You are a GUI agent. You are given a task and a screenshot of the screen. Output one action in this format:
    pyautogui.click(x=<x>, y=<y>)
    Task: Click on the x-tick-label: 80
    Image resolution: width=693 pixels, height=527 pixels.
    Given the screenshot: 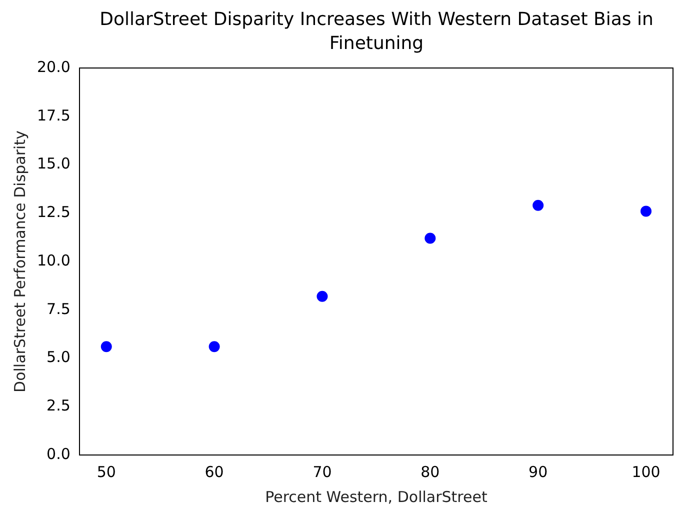 What is the action you would take?
    pyautogui.click(x=430, y=471)
    